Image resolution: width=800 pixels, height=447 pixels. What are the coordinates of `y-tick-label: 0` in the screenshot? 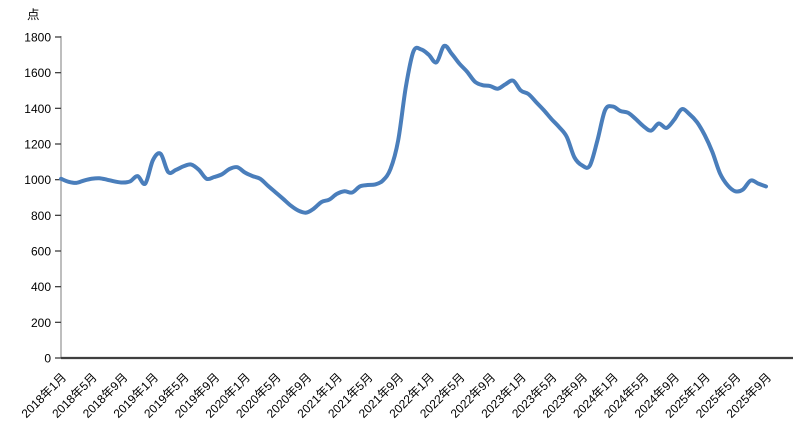 It's located at (47, 359).